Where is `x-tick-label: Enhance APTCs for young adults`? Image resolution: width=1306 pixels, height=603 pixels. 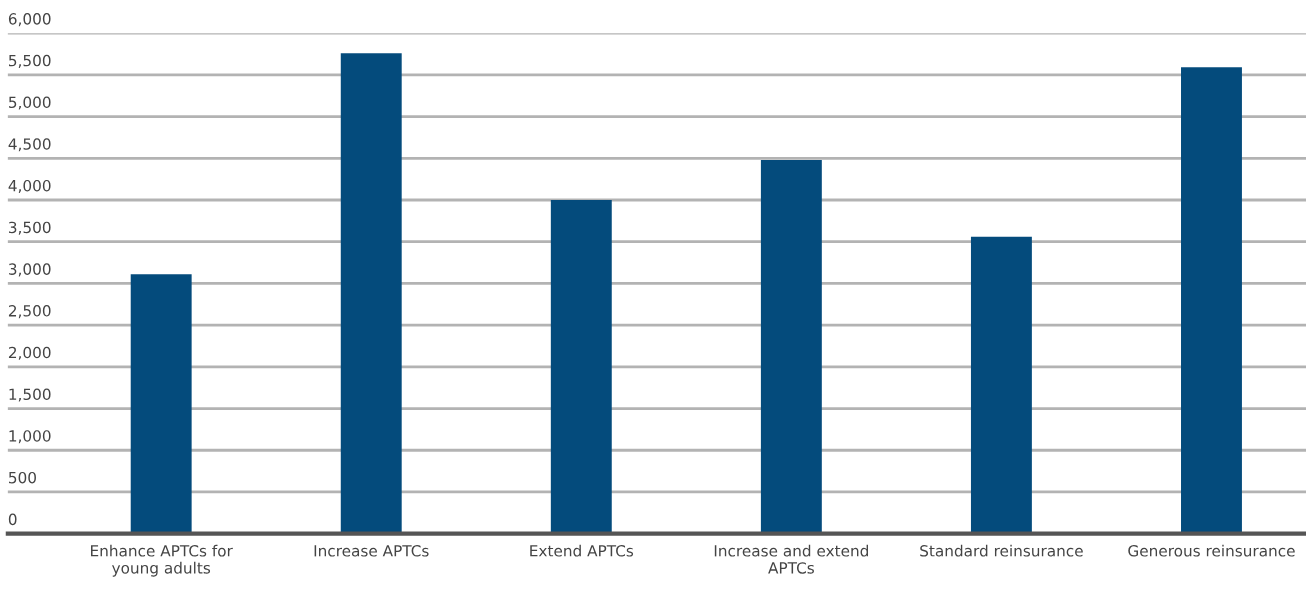 x-tick-label: Enhance APTCs for young adults is located at coordinates (162, 560).